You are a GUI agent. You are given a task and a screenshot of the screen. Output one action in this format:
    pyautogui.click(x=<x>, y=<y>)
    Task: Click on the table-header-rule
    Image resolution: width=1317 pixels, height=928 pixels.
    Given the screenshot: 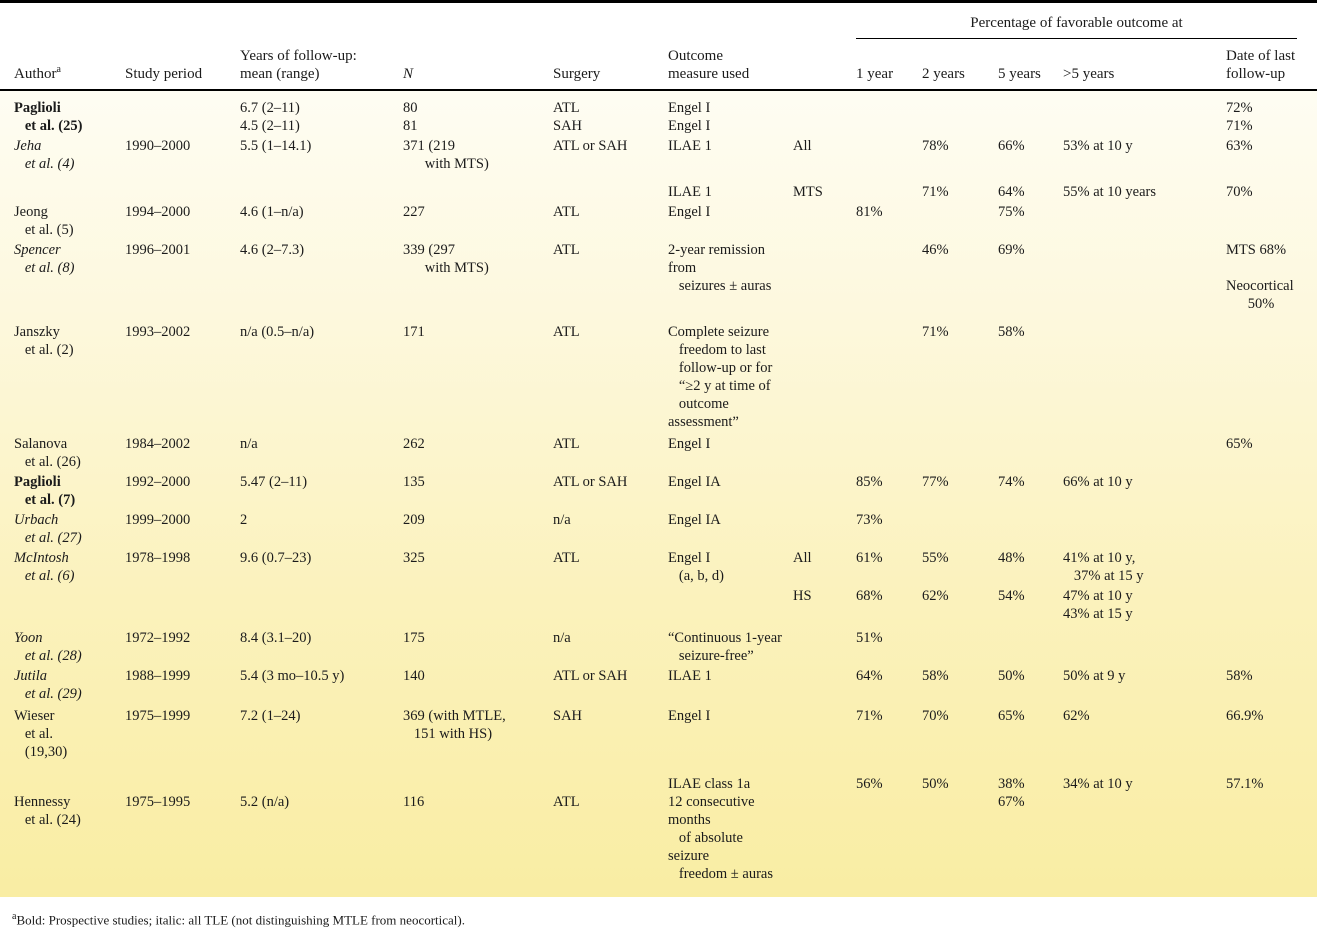 What is the action you would take?
    pyautogui.click(x=658, y=90)
    